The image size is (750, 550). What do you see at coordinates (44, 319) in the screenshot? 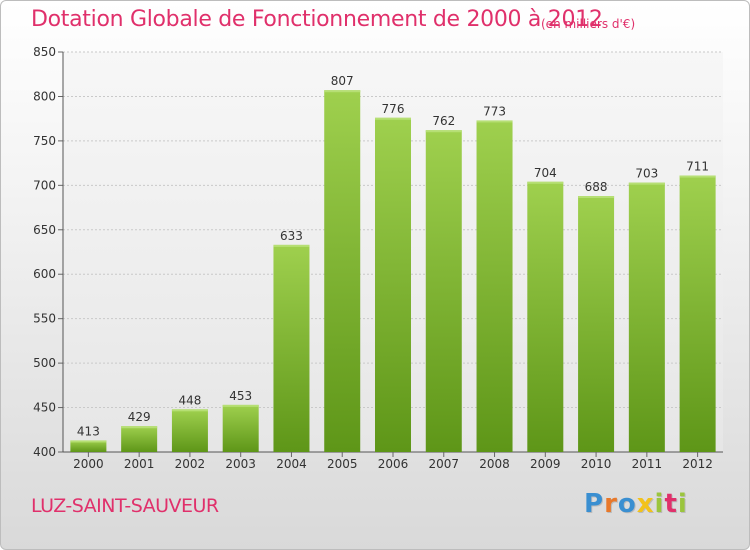
I see `y-tick-label: 550` at bounding box center [44, 319].